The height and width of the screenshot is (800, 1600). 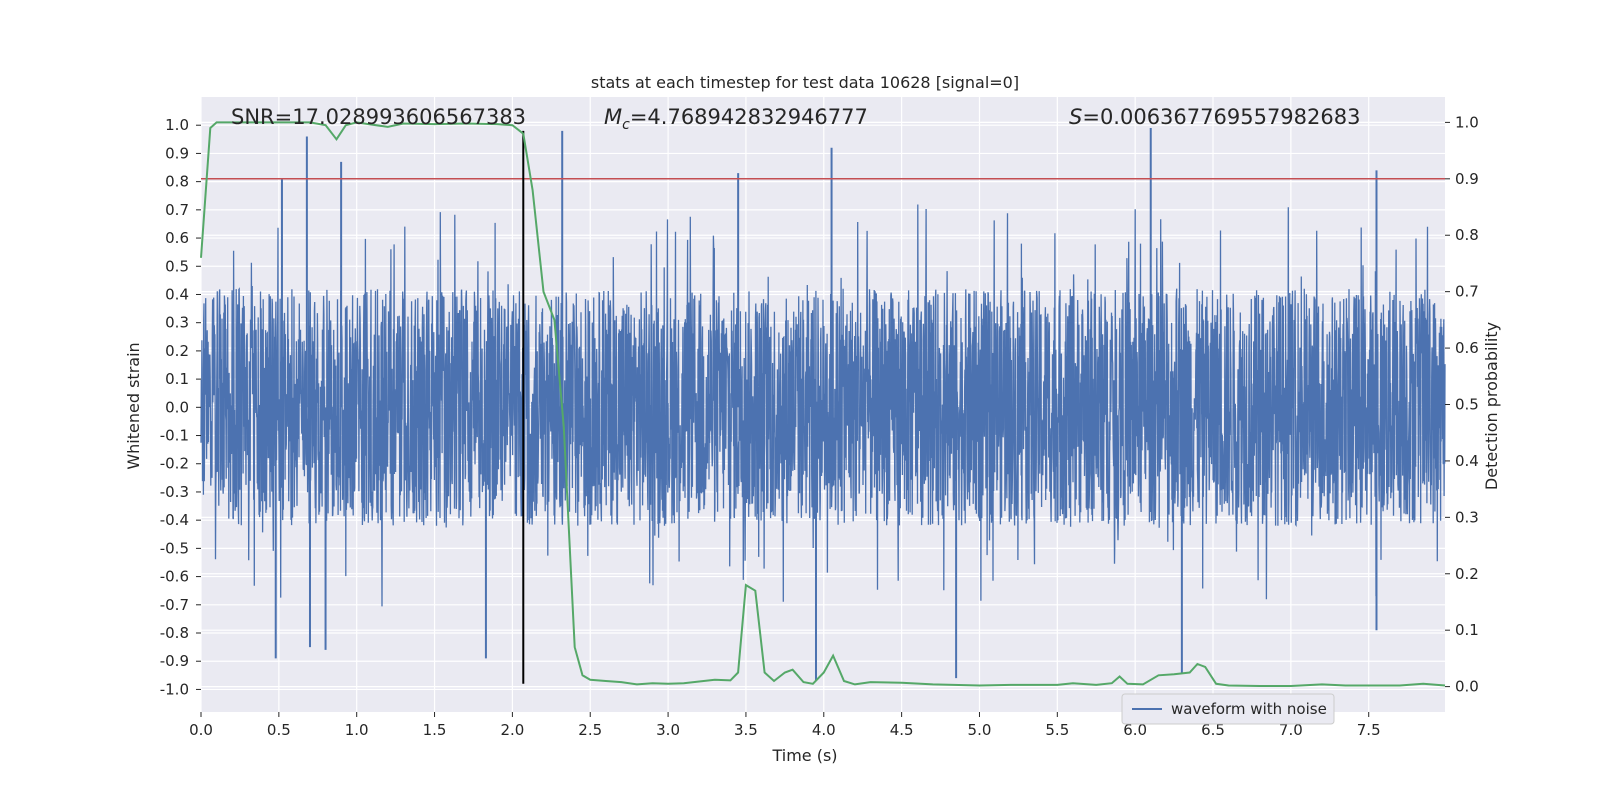 What do you see at coordinates (174, 661) in the screenshot?
I see `y-tick-label-left: -0.9` at bounding box center [174, 661].